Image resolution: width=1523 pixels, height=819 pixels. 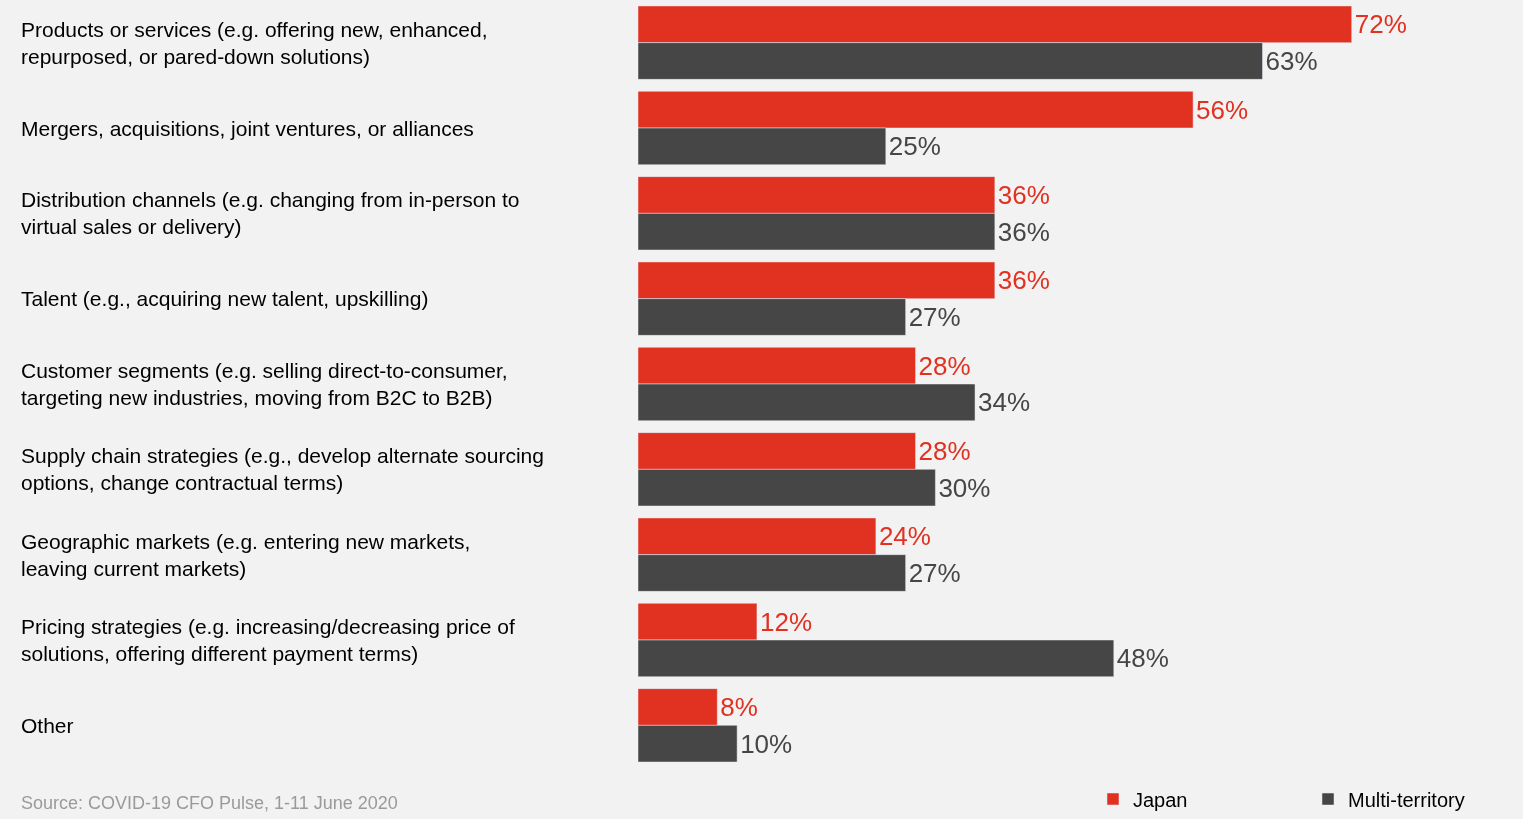 I want to click on data-label: 8%, so click(x=739, y=706).